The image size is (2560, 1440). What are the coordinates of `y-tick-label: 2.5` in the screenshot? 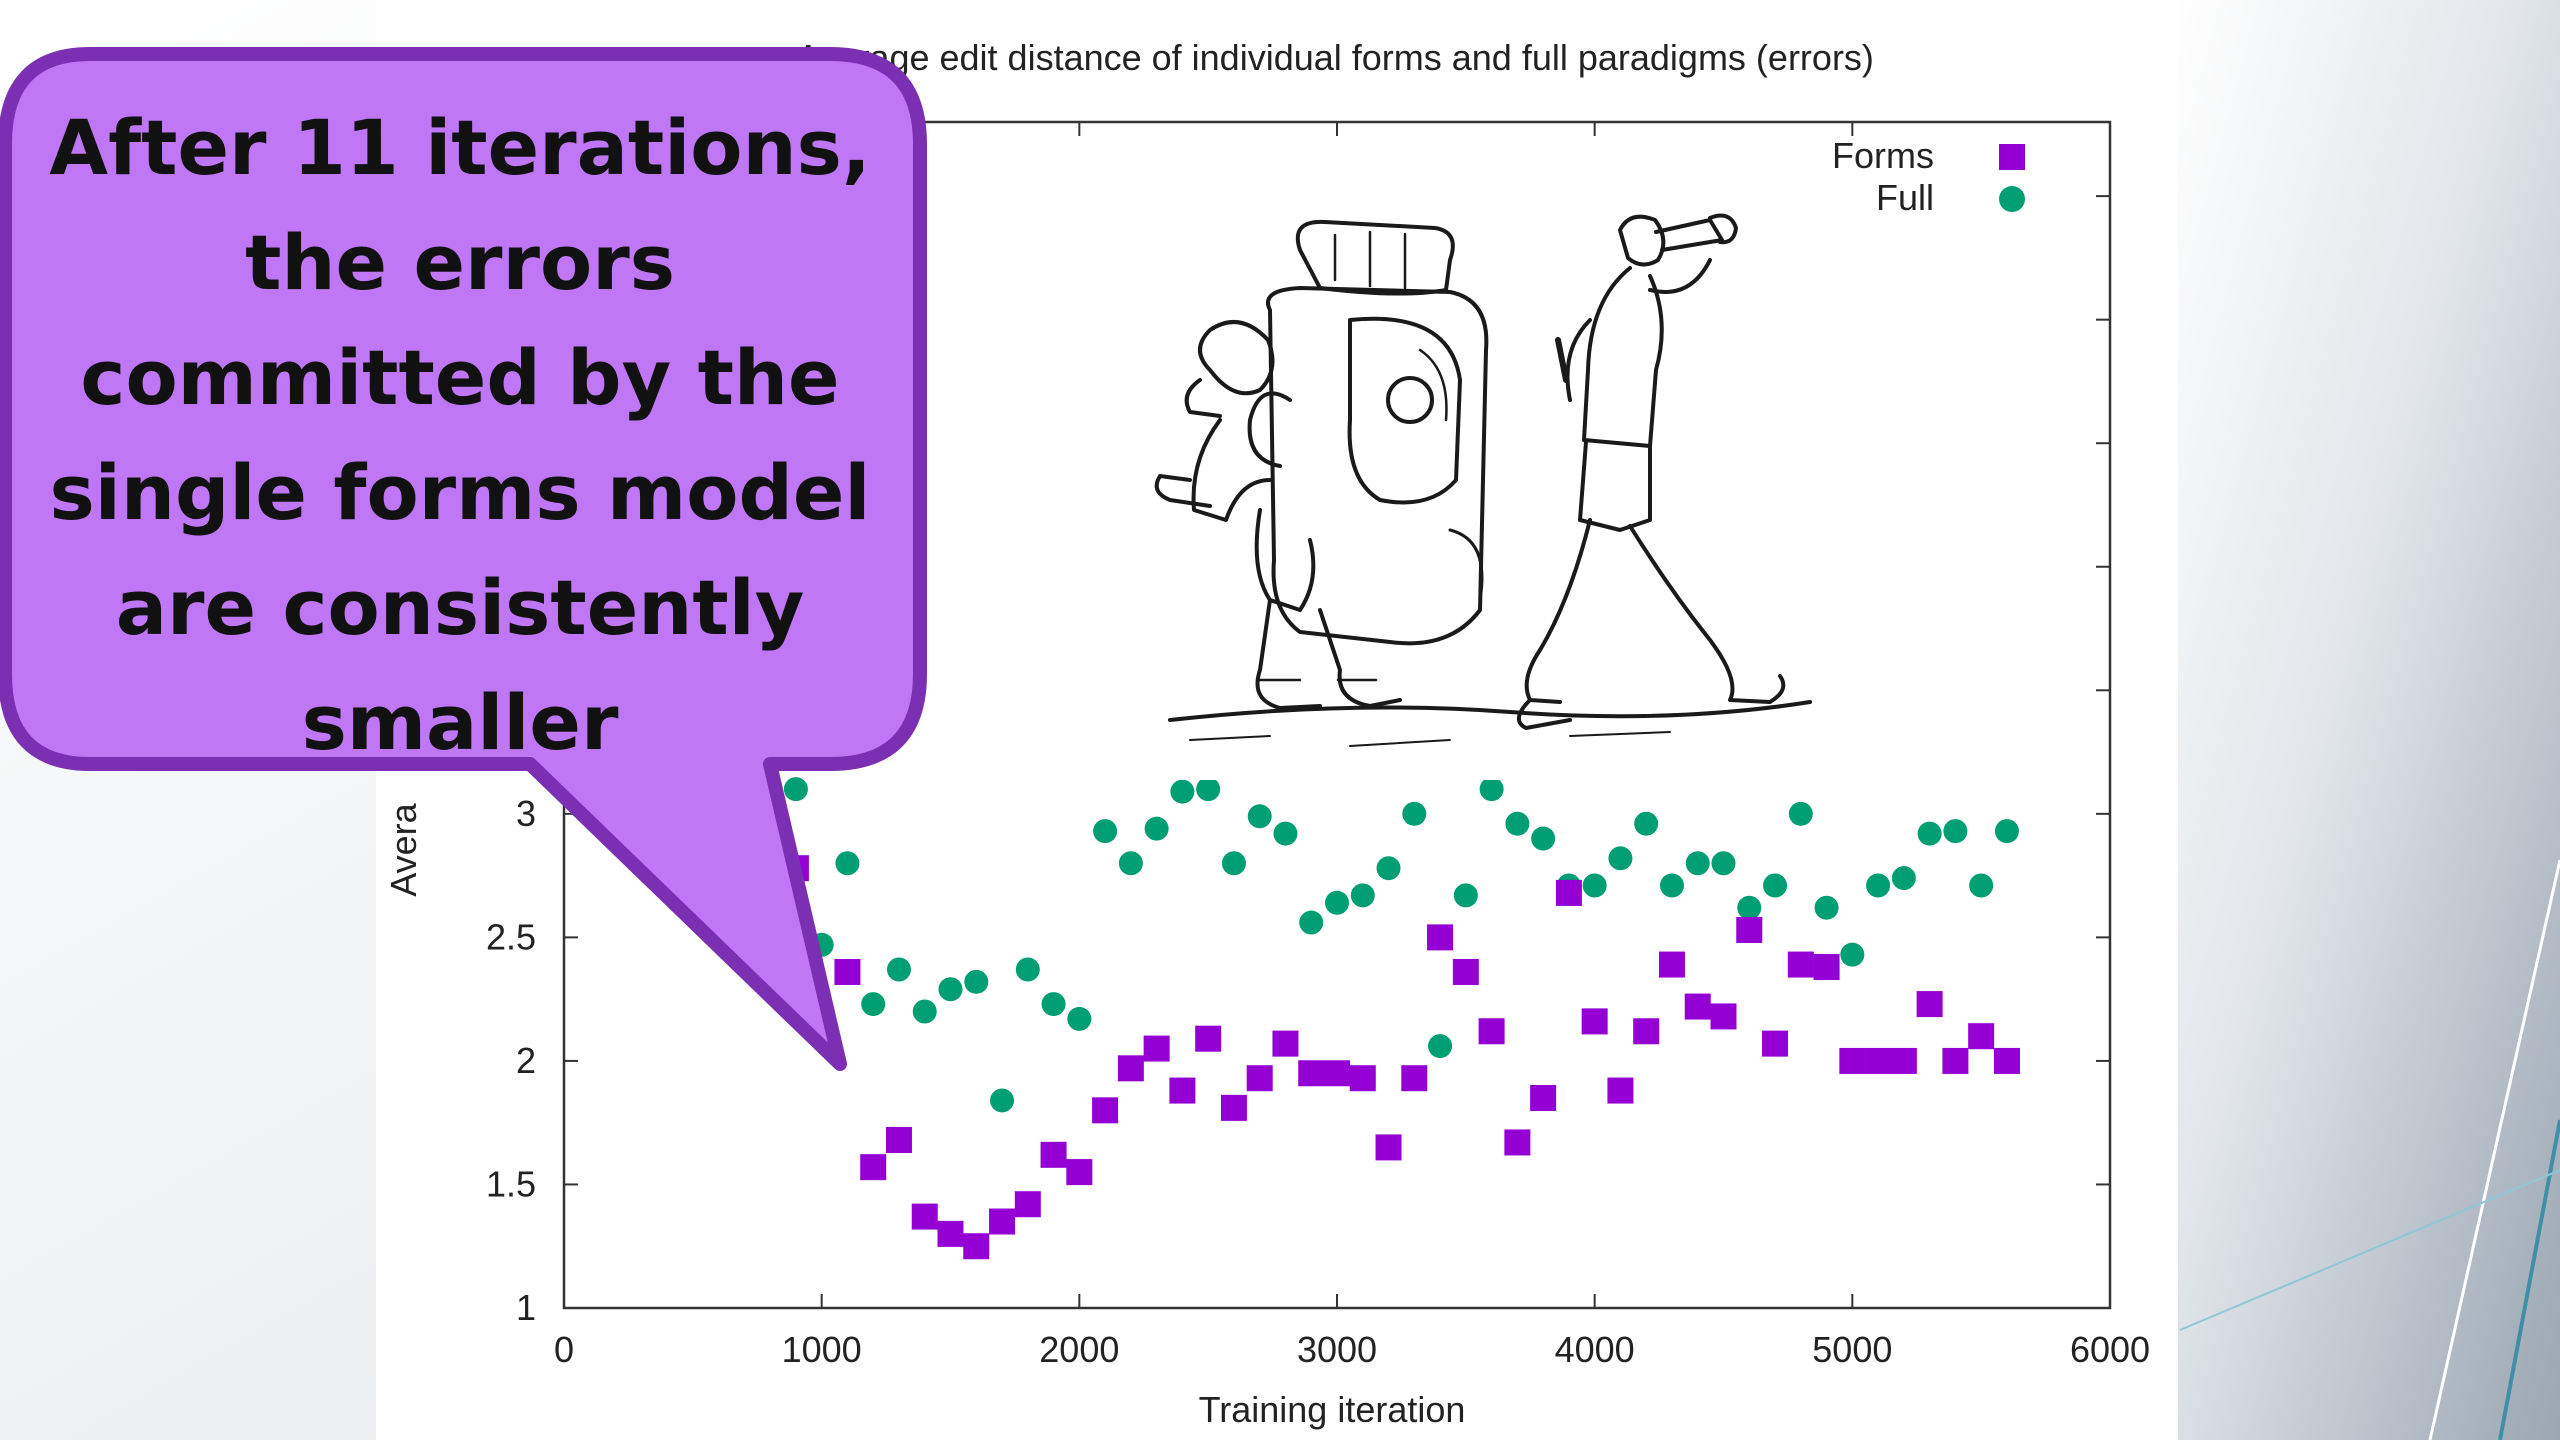 It's located at (511, 936).